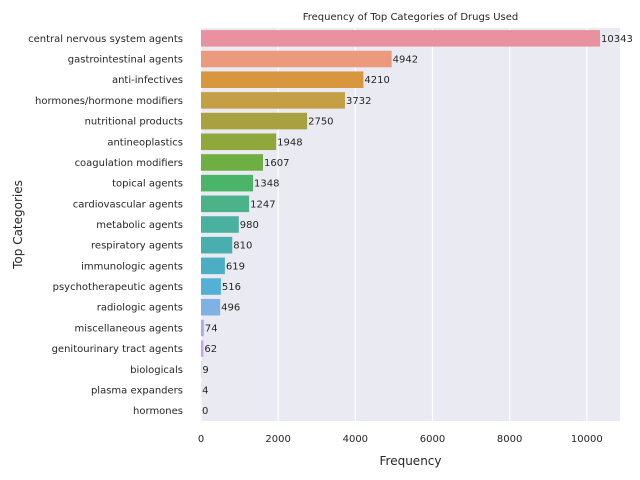  What do you see at coordinates (242, 246) in the screenshot?
I see `bar-value-label: 810` at bounding box center [242, 246].